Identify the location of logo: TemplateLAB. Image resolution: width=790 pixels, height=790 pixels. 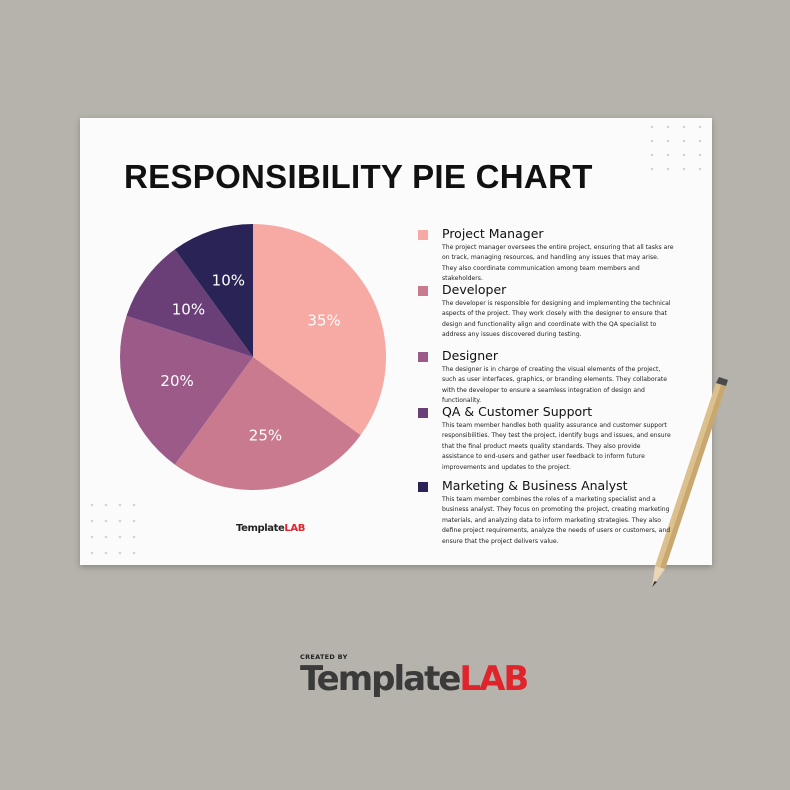
(414, 679).